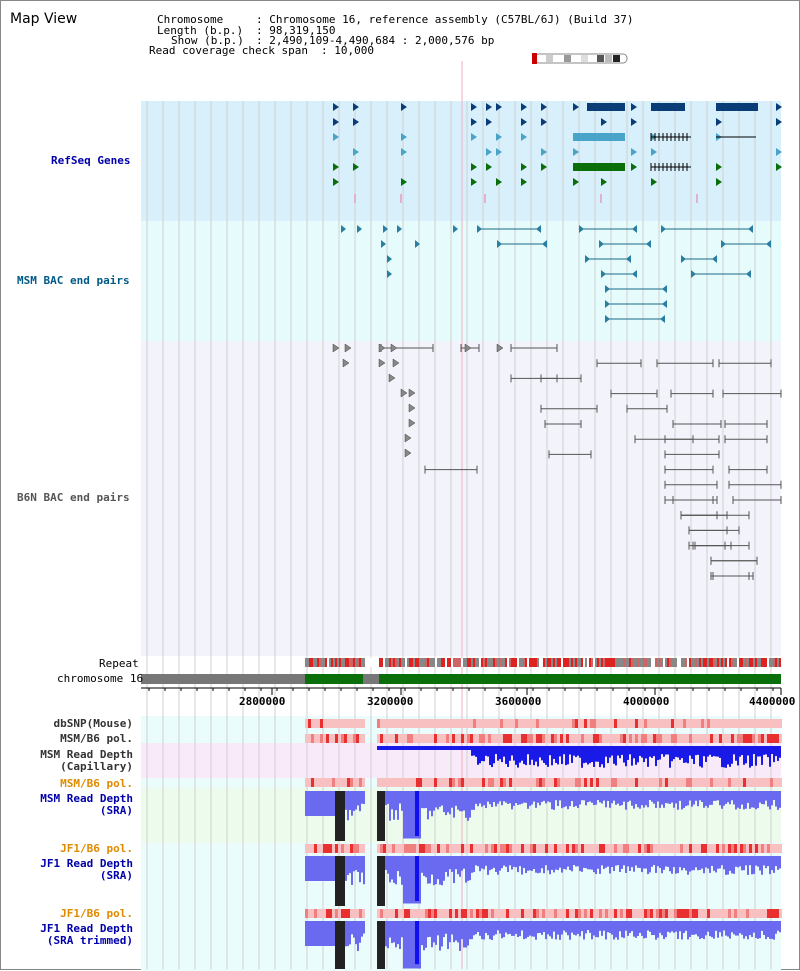 Image resolution: width=800 pixels, height=971 pixels. I want to click on gene-block, so click(668, 107).